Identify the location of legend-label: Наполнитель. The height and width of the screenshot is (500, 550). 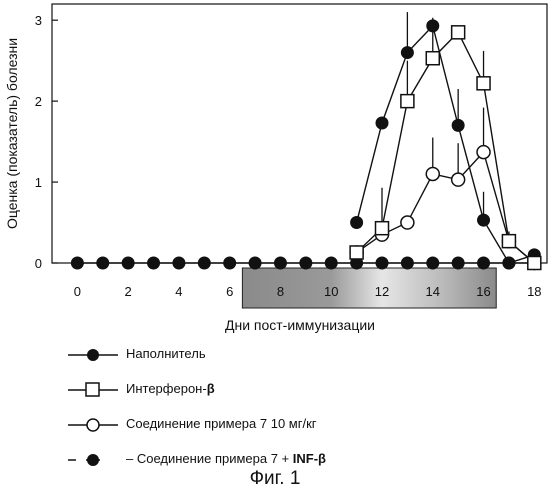
(166, 353).